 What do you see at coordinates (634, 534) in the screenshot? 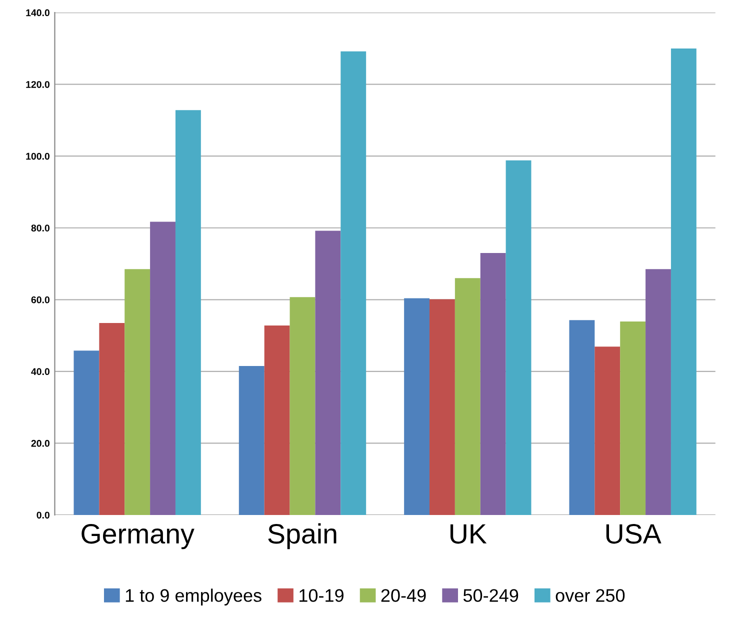
I see `x-tick-label: USA` at bounding box center [634, 534].